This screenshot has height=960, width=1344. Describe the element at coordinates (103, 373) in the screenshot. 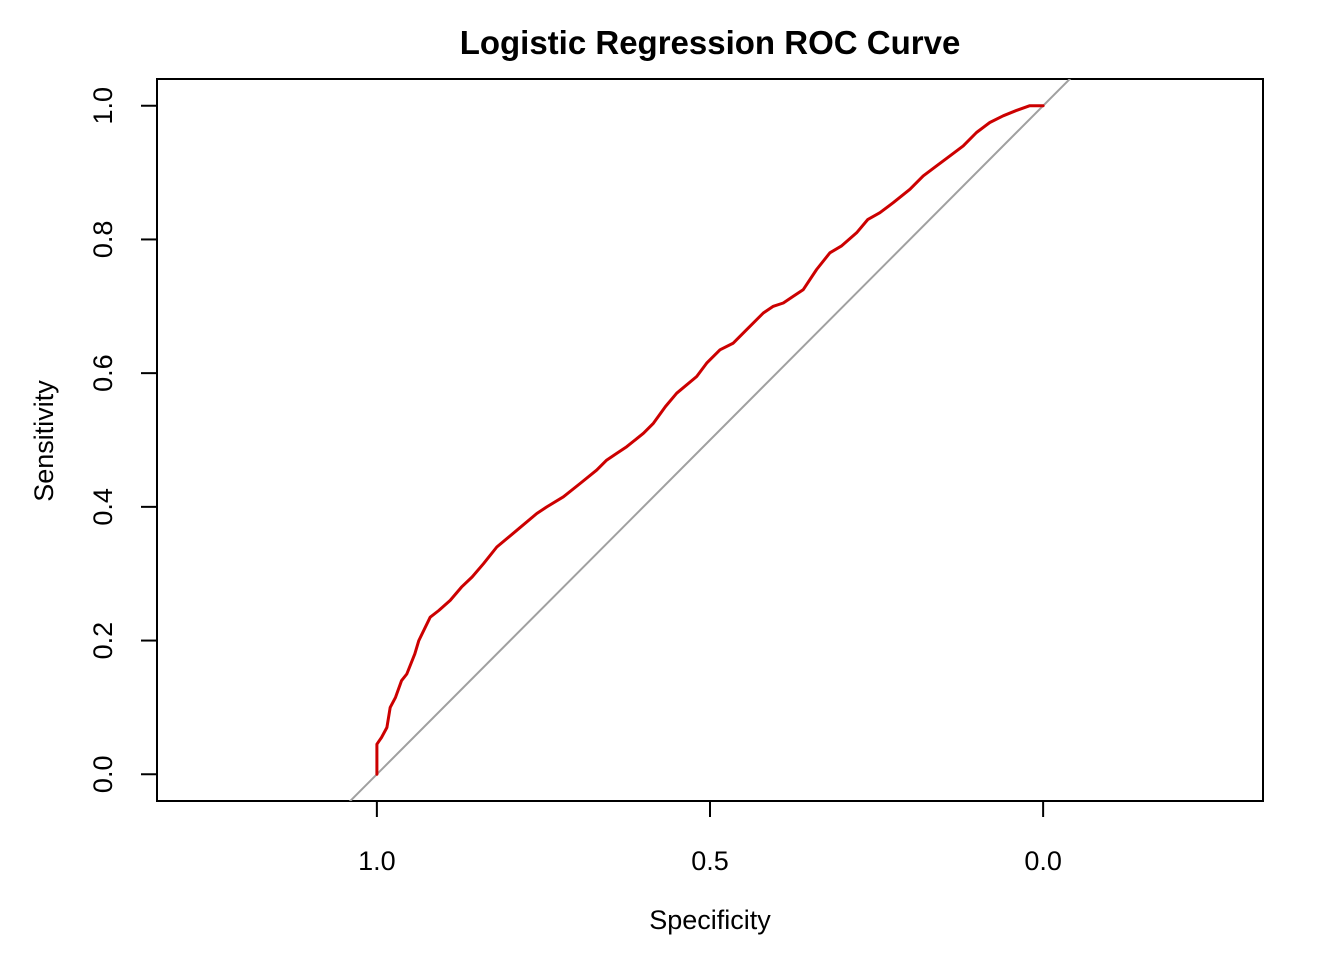

I see `y-tick-label: 0.6` at that location.